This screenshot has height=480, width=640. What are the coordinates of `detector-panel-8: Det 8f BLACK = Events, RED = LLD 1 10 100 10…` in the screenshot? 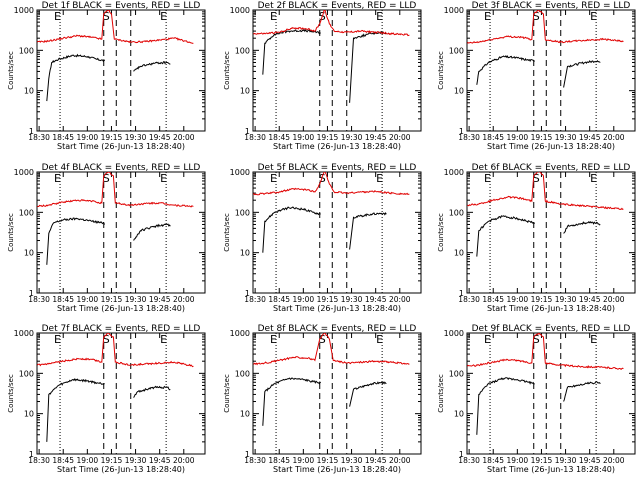 It's located at (322, 399).